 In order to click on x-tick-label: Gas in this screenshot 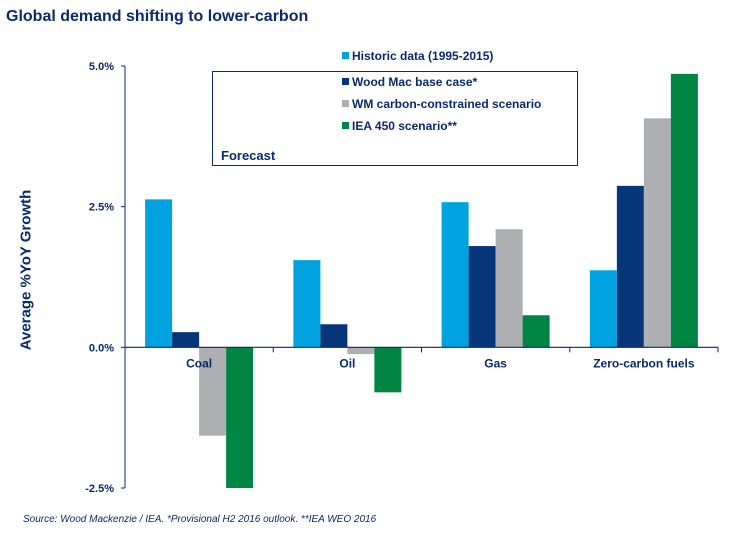, I will do `click(495, 363)`.